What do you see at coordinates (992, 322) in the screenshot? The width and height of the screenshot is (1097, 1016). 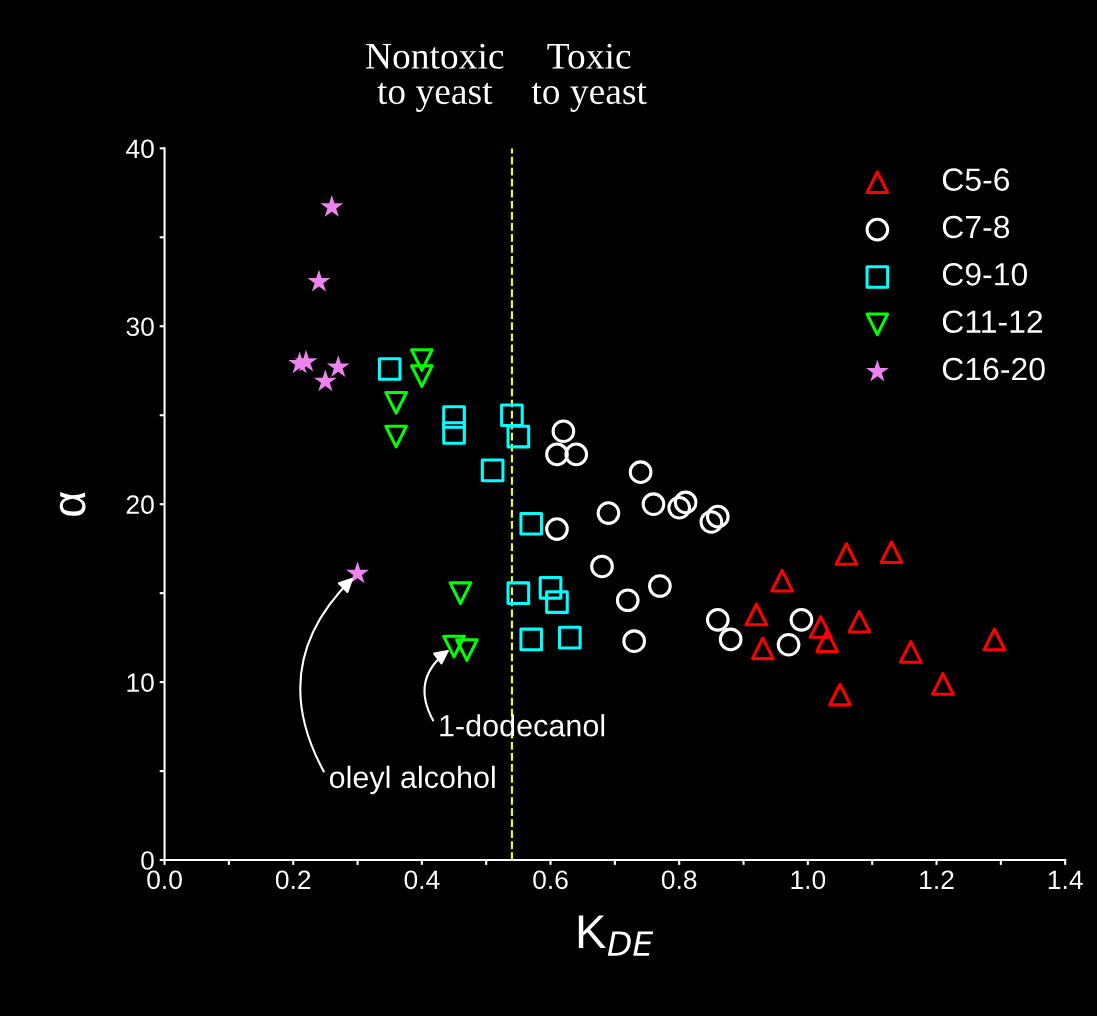 I see `legend-label: C11-12` at bounding box center [992, 322].